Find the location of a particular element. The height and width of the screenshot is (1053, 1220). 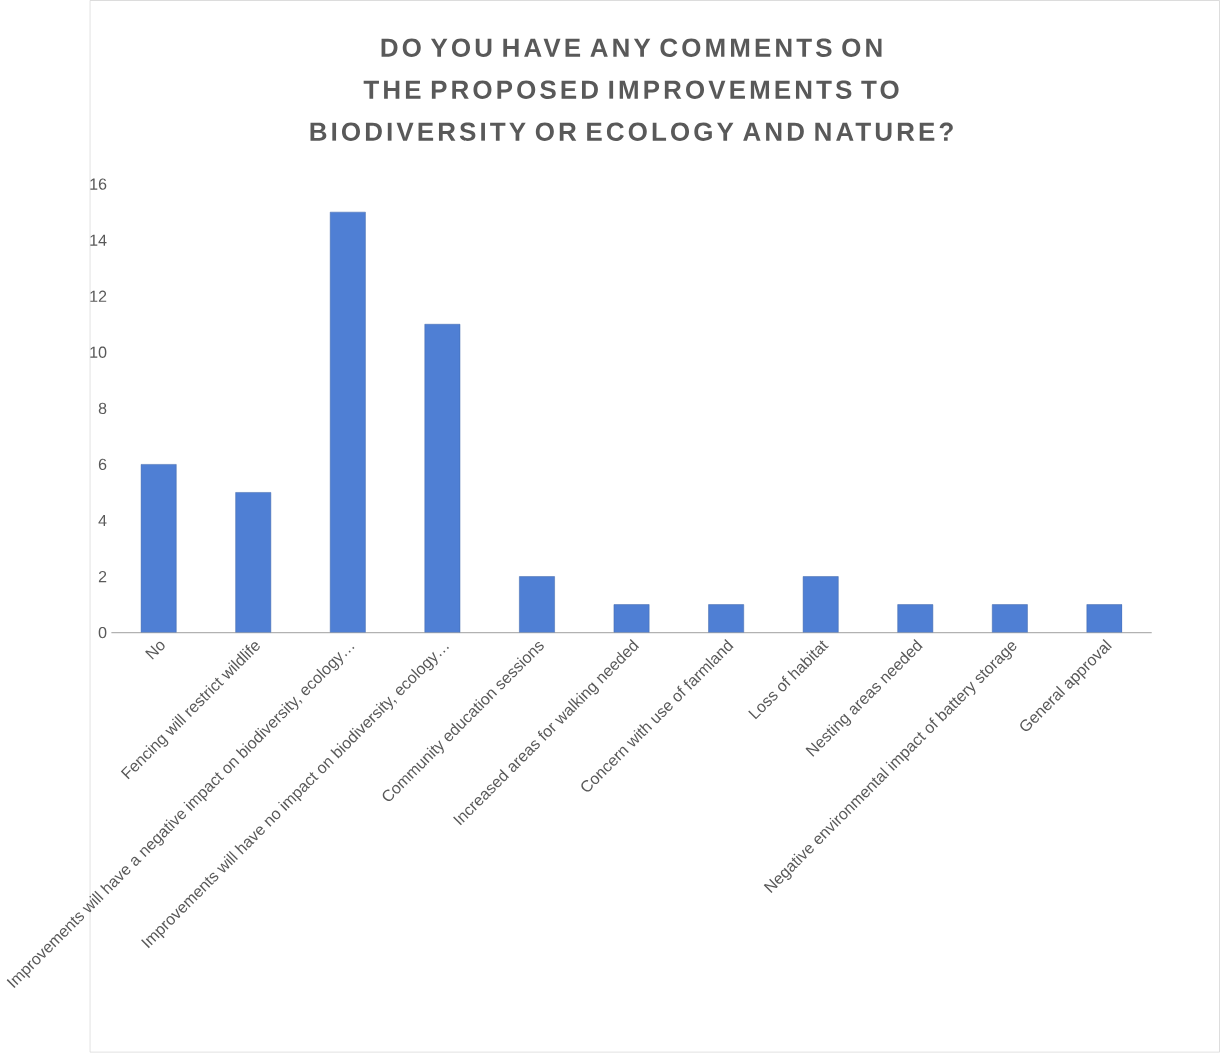

x-tick-label: No is located at coordinates (155, 650).